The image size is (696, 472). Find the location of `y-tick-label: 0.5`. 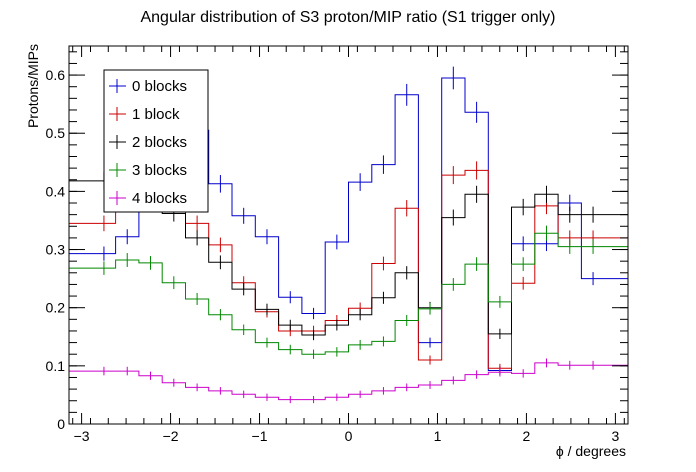

y-tick-label: 0.5 is located at coordinates (56, 133).